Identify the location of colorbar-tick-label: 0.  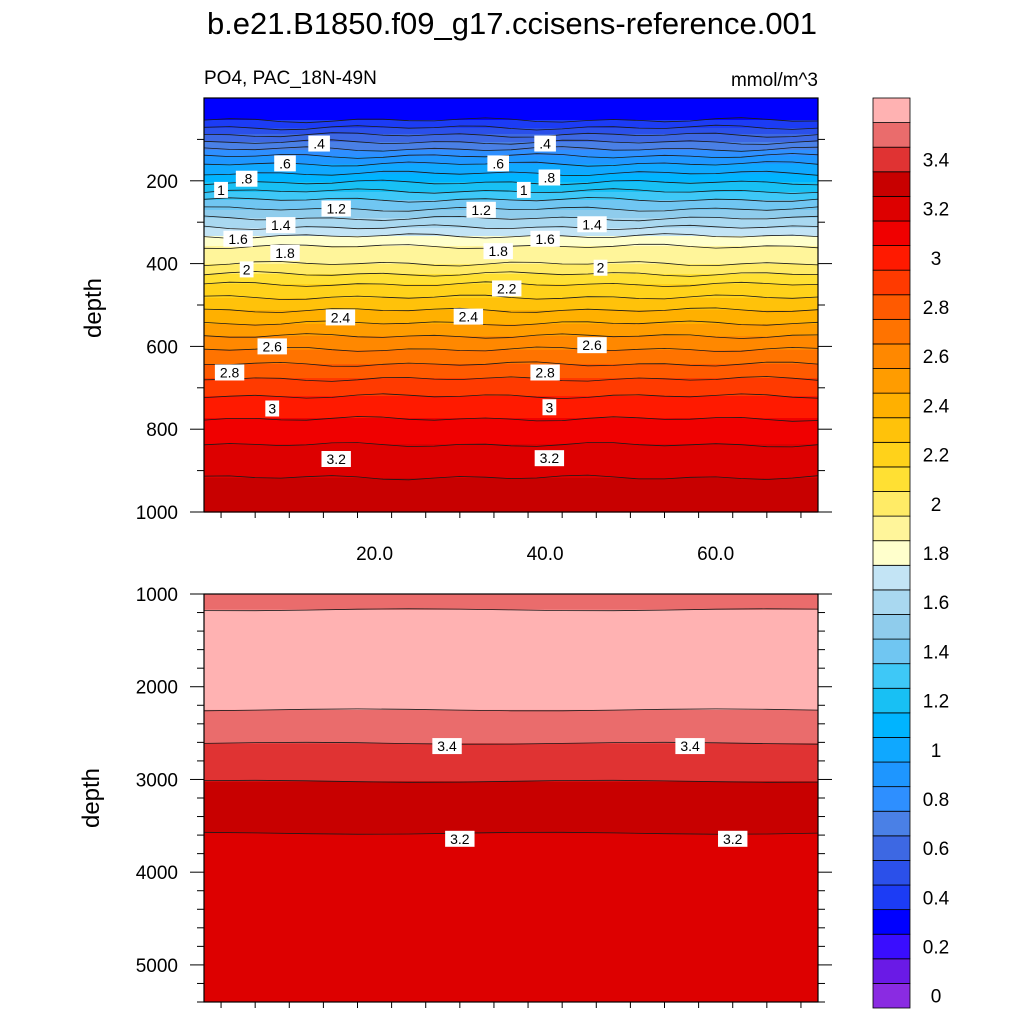
(936, 997).